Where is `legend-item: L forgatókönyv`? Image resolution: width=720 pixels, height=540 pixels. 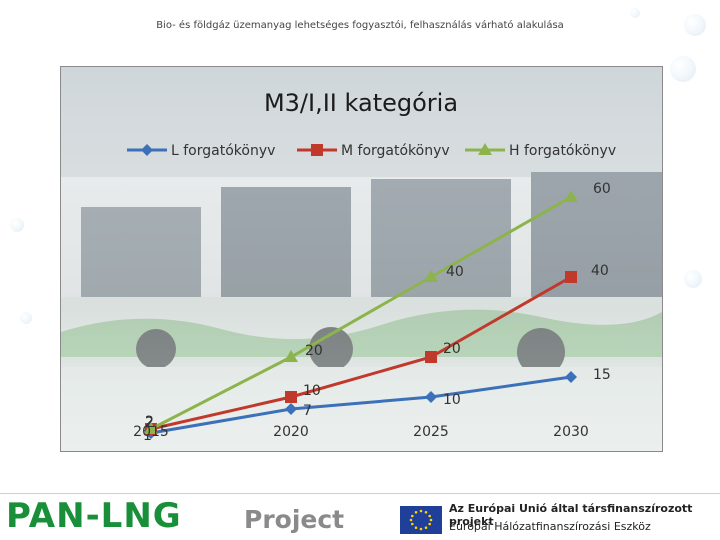 legend-item: L forgatókönyv is located at coordinates (201, 151).